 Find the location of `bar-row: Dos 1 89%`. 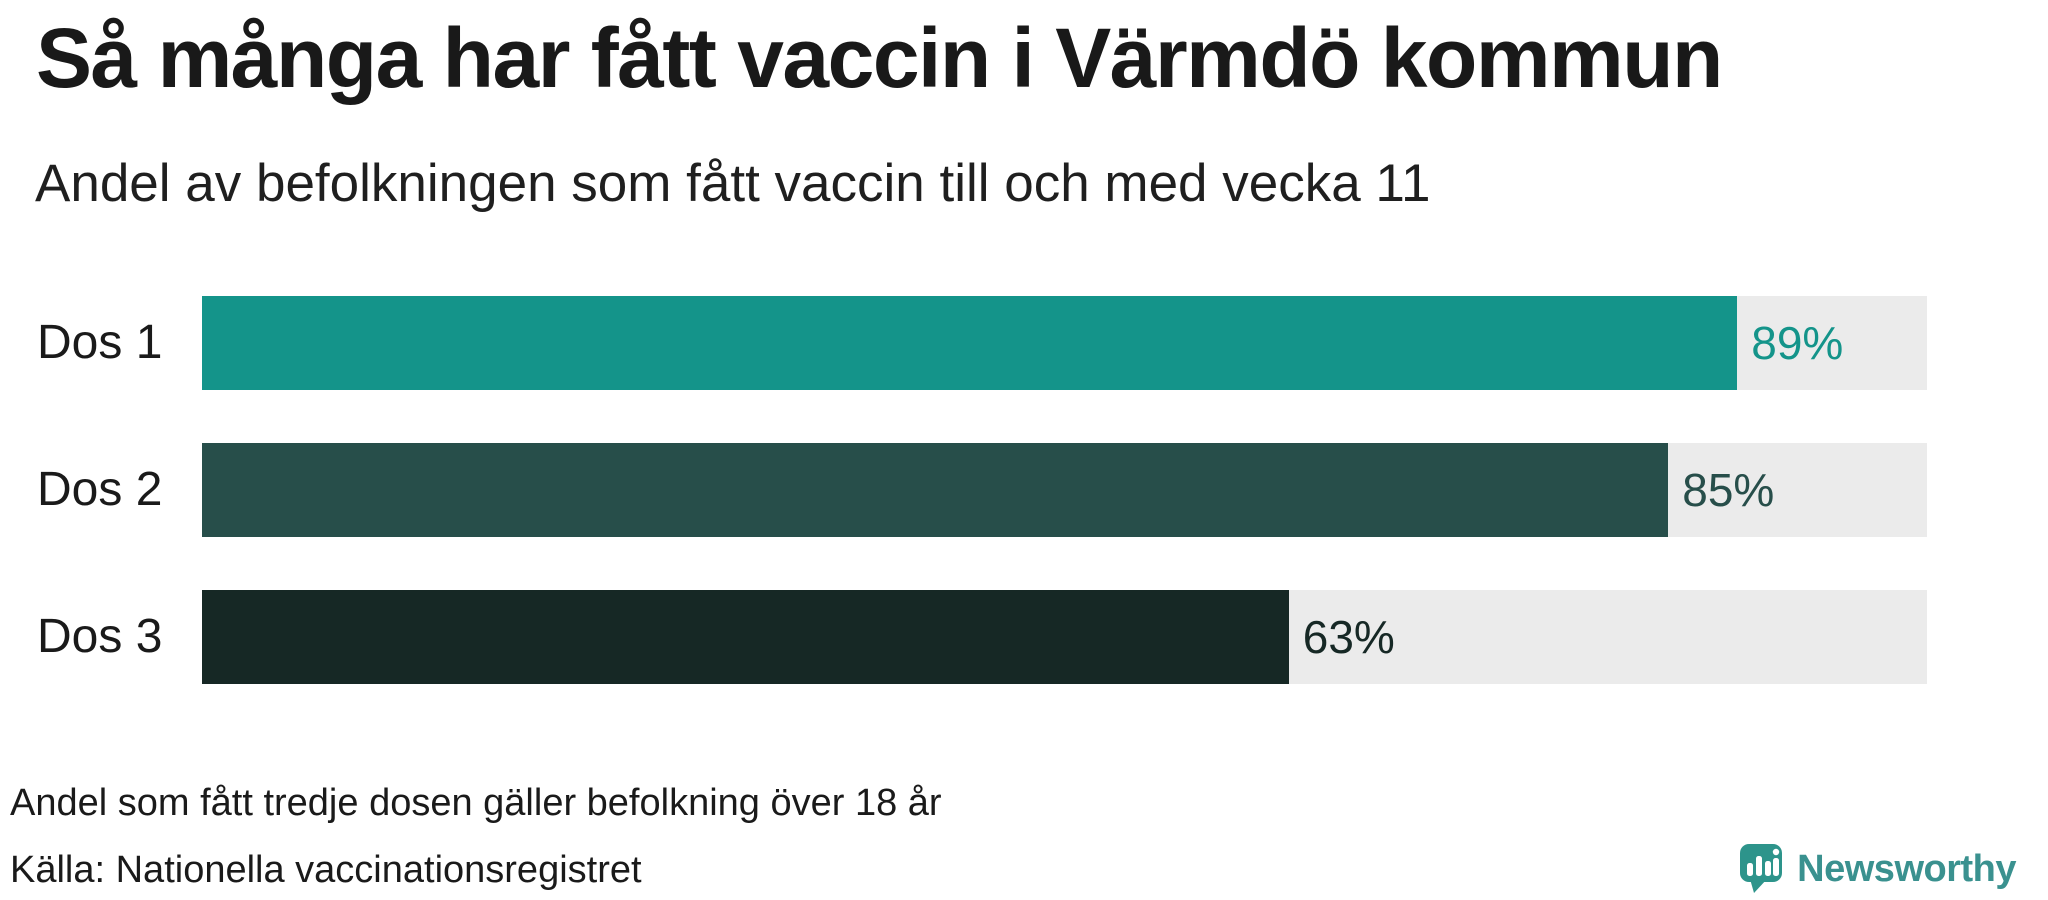

bar-row: Dos 1 89% is located at coordinates (1024, 343).